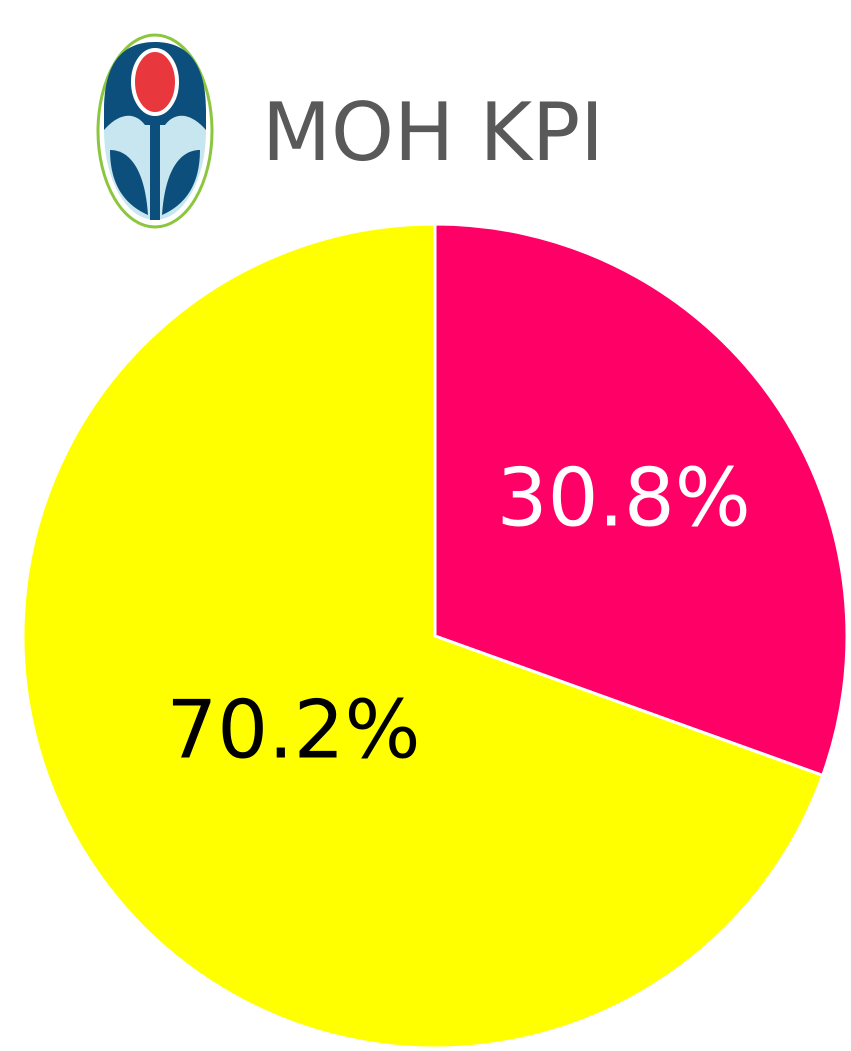  What do you see at coordinates (181, 182) in the screenshot?
I see `logo-right-leaf` at bounding box center [181, 182].